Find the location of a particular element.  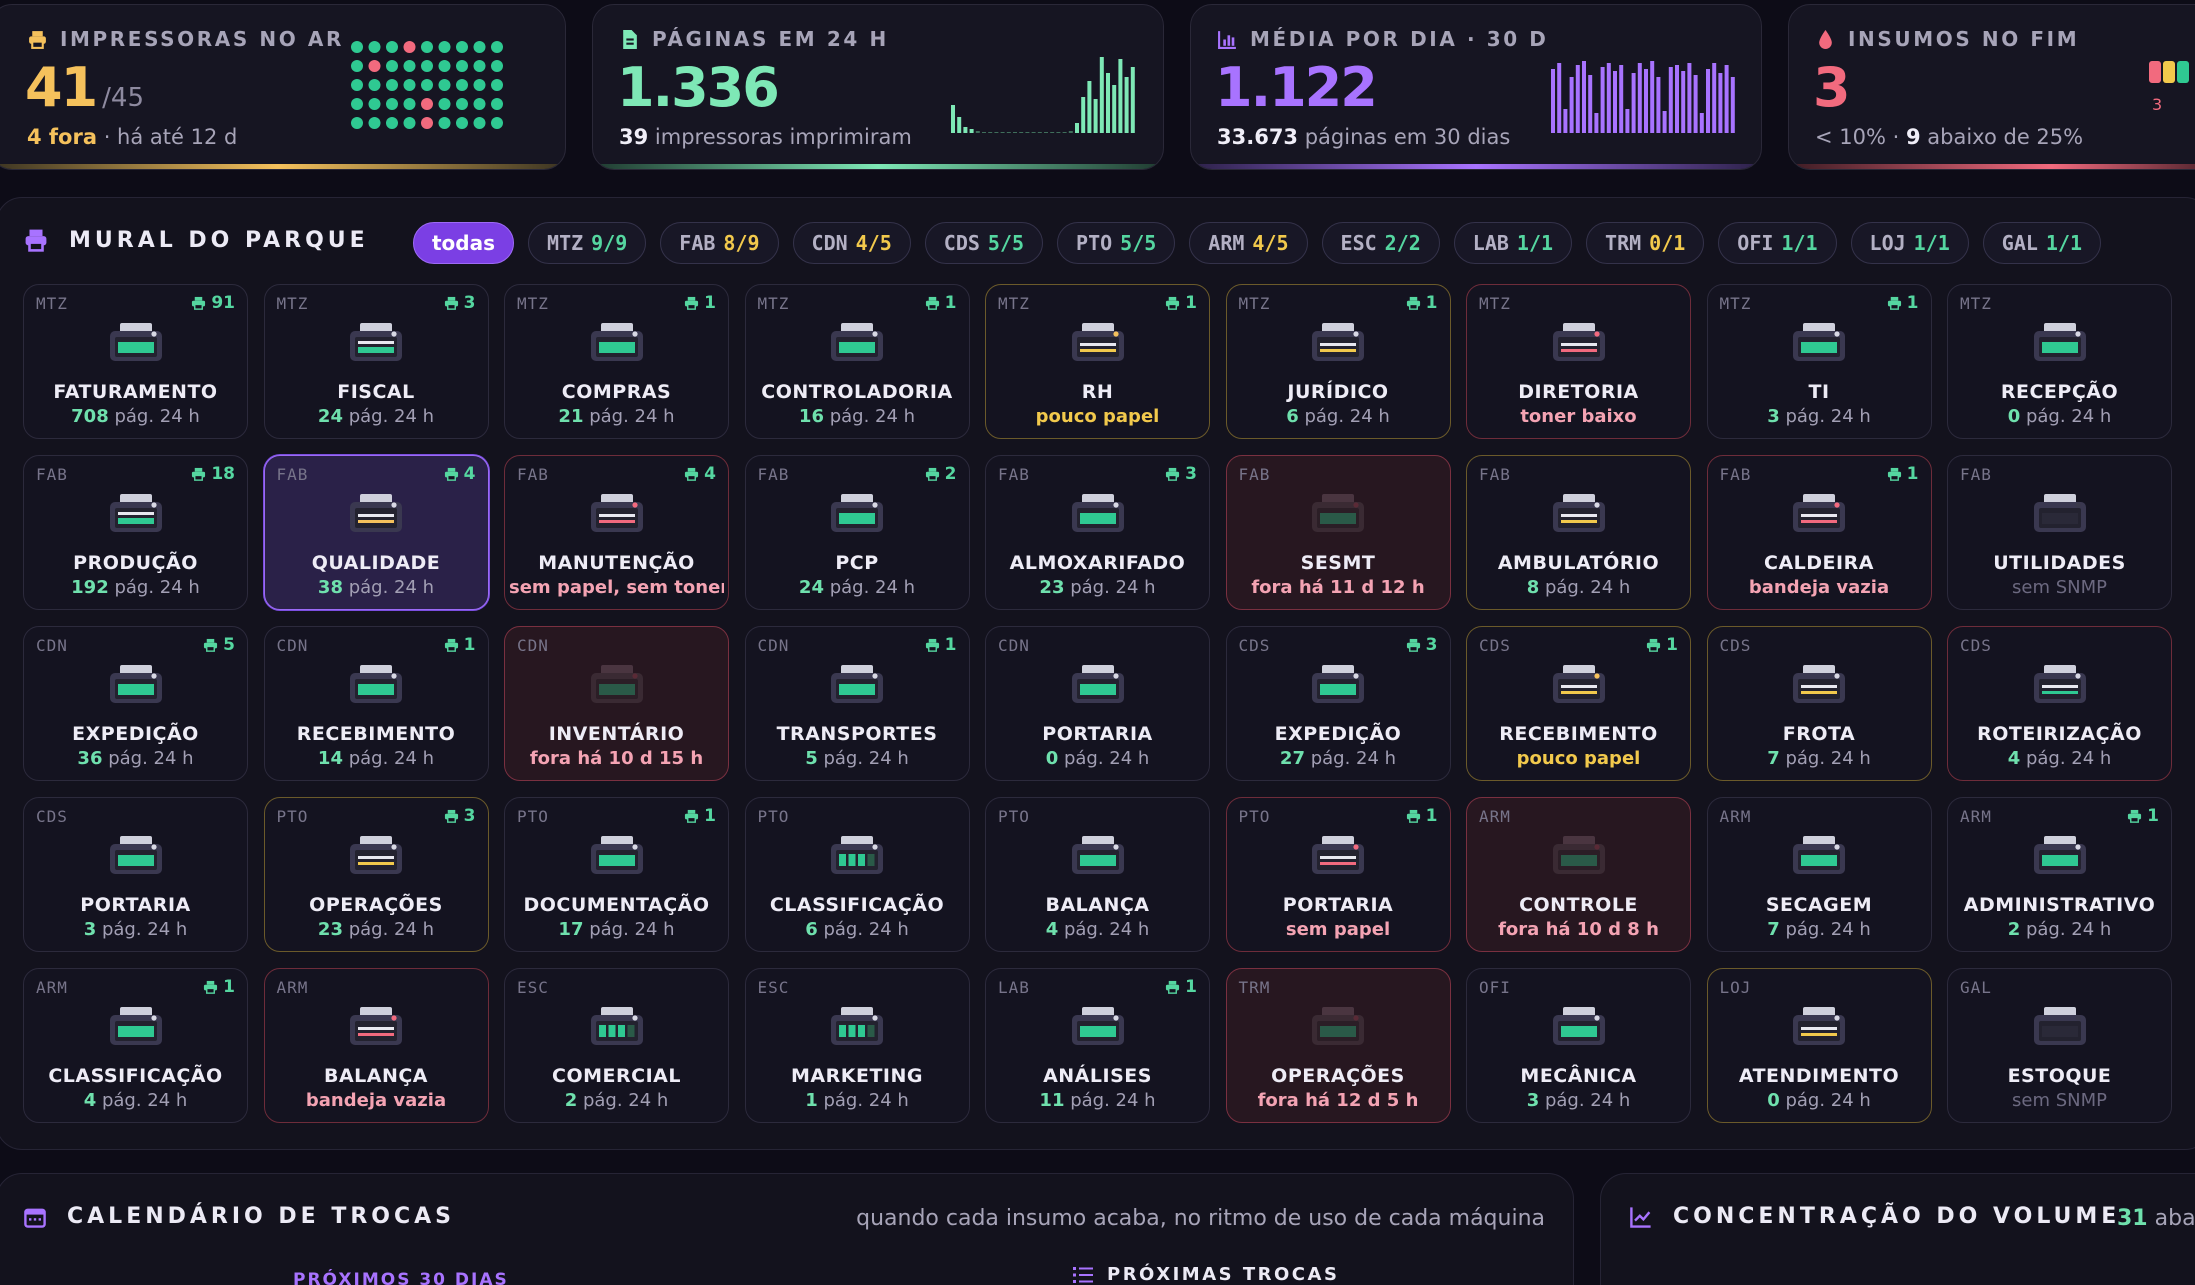

filter-chip-ofi: OFI 1/1 is located at coordinates (1777, 243).